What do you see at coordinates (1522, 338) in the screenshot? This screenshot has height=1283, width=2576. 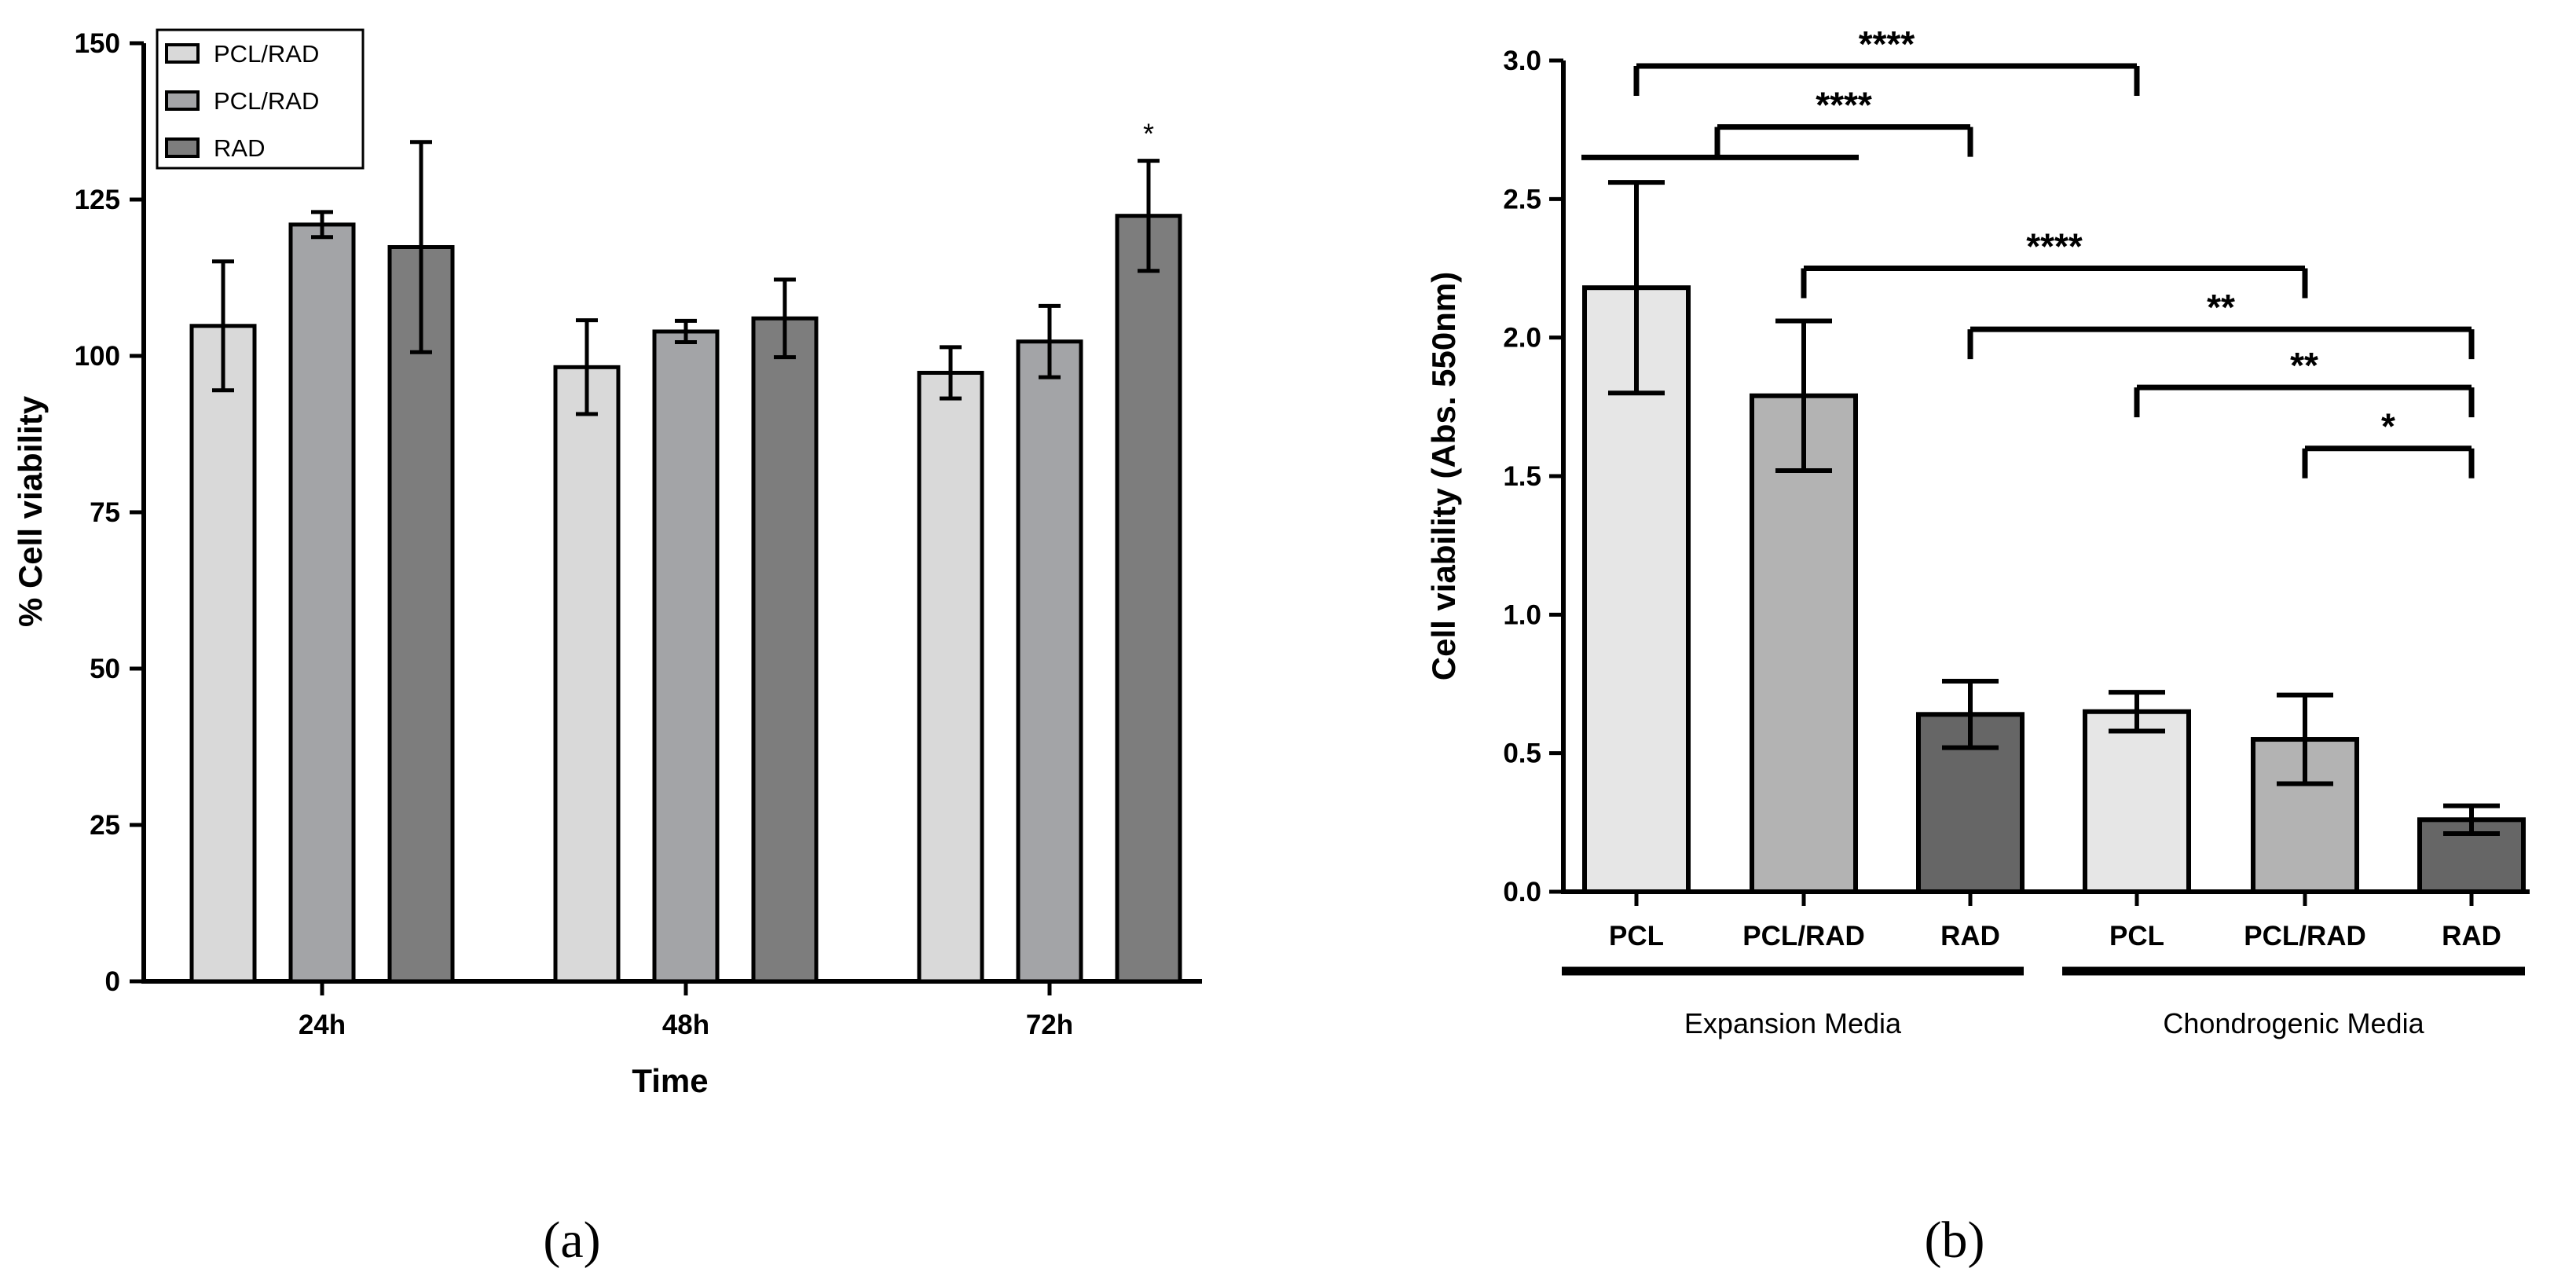 I see `y-tick-label: 2.0` at bounding box center [1522, 338].